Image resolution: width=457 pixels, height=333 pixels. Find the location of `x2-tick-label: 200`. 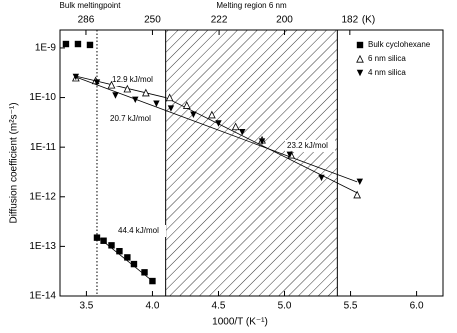

x2-tick-label: 200 is located at coordinates (284, 20).